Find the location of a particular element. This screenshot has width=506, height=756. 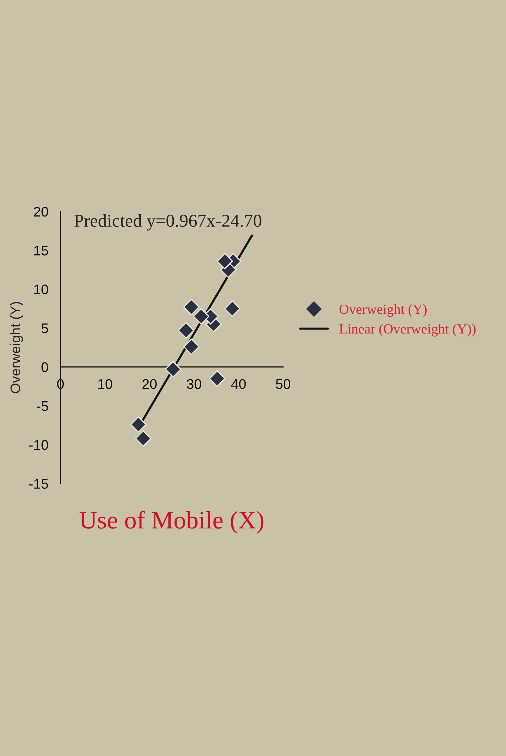

y-tick-label: 15 is located at coordinates (41, 251).